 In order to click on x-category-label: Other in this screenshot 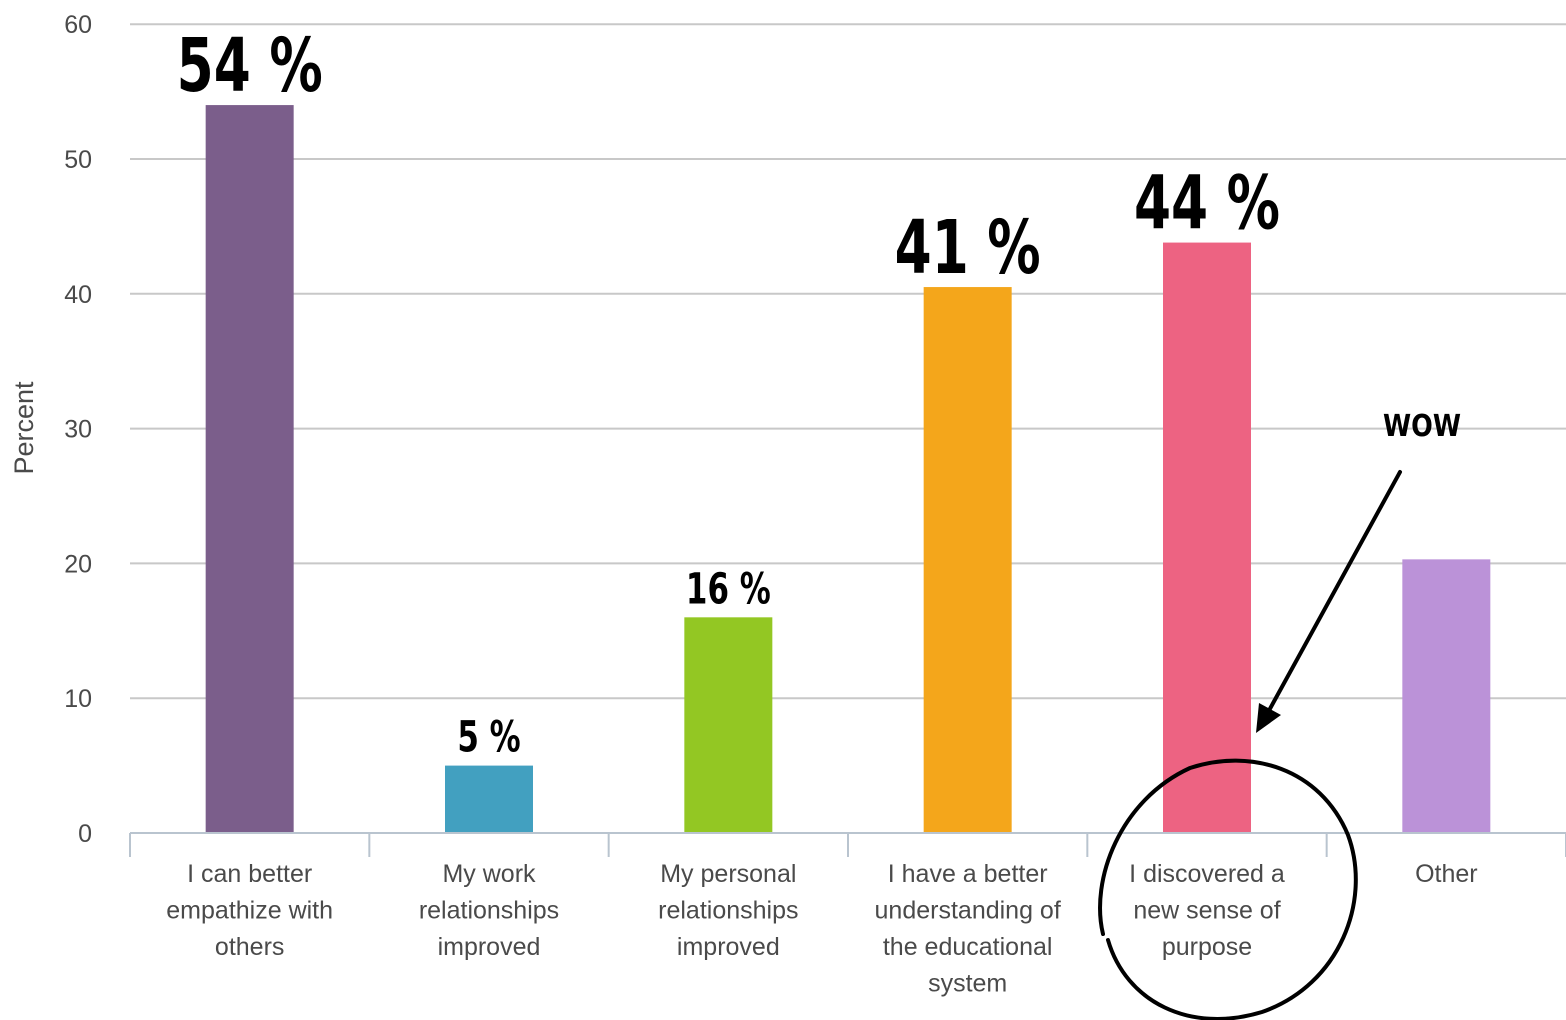, I will do `click(1446, 874)`.